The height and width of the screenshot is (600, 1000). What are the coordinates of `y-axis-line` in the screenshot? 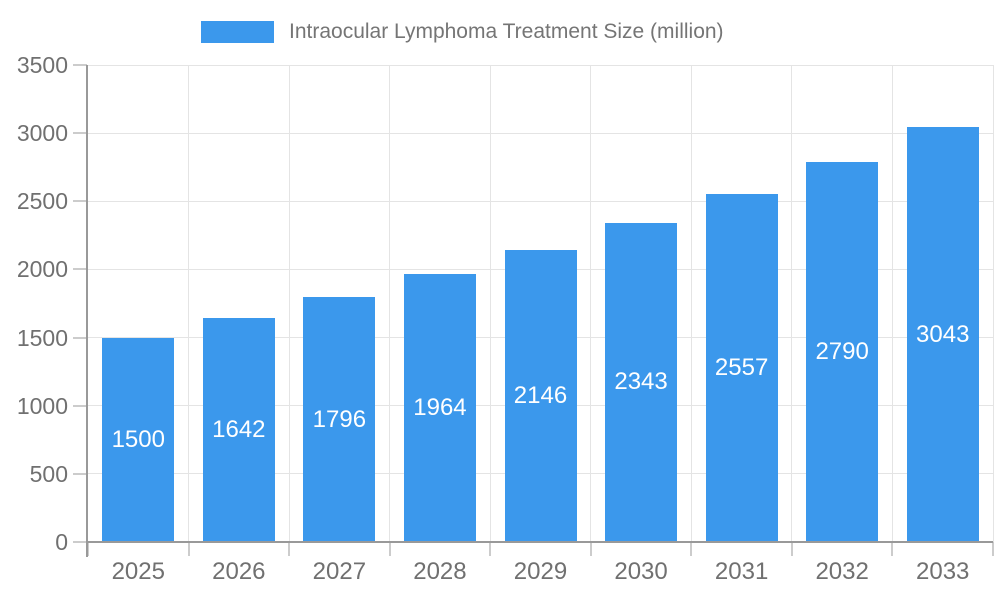 It's located at (87, 311).